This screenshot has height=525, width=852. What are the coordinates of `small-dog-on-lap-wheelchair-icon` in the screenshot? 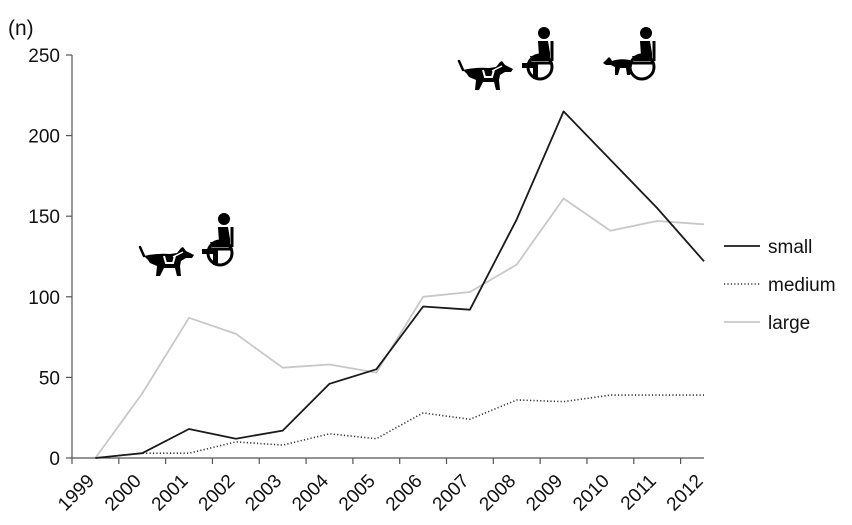 It's located at (628, 53).